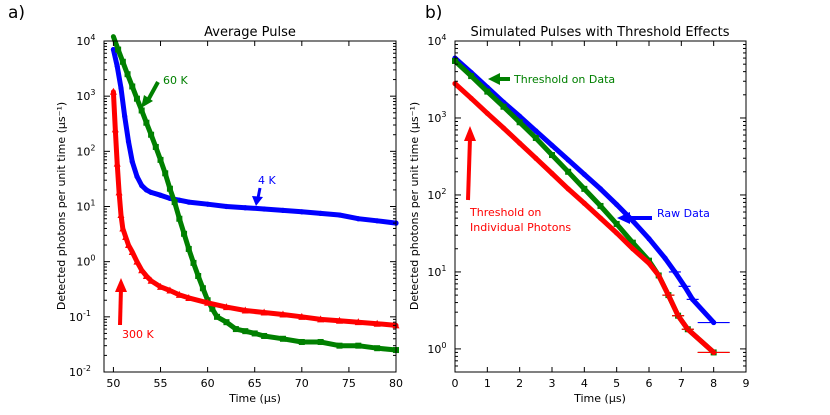 The image size is (830, 415). What do you see at coordinates (259, 193) in the screenshot?
I see `annotation-4k-arrow-shaft` at bounding box center [259, 193].